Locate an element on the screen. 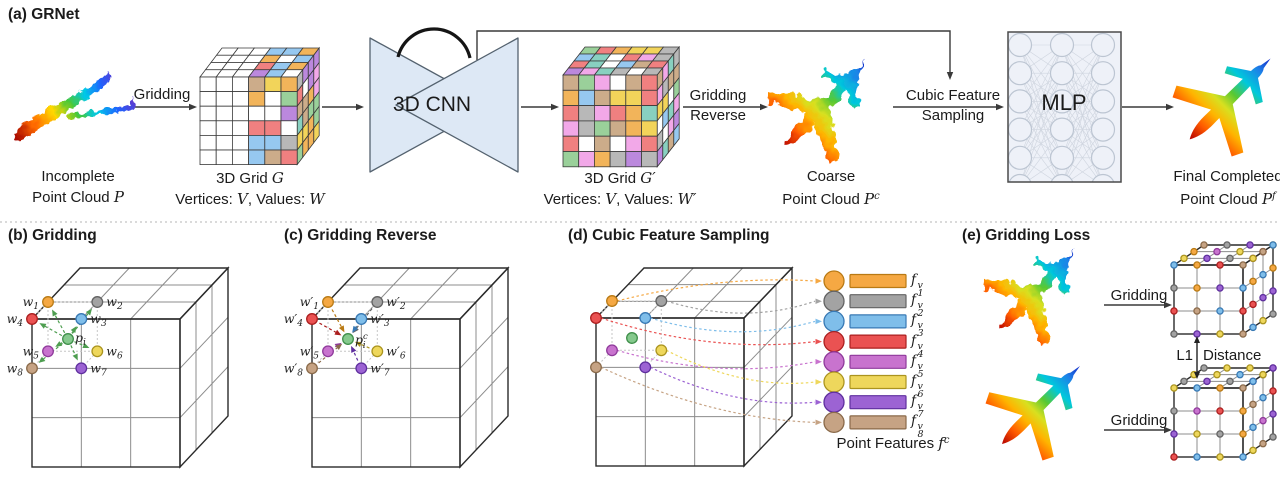 This screenshot has height=478, width=1280. svg-text: w′1 is located at coordinates (309, 303).